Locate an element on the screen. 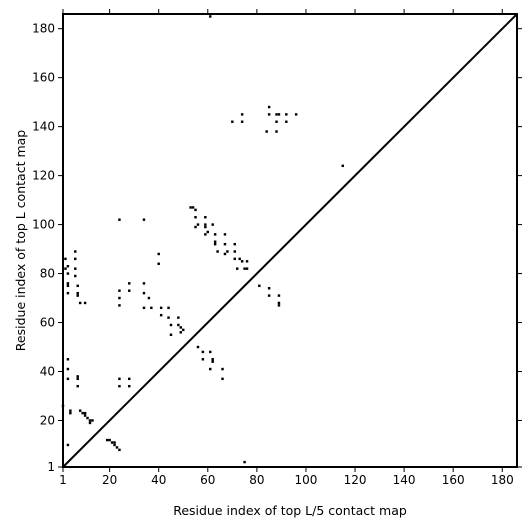  x-axis-title: Residue index of top L/5 contact map is located at coordinates (290, 510).